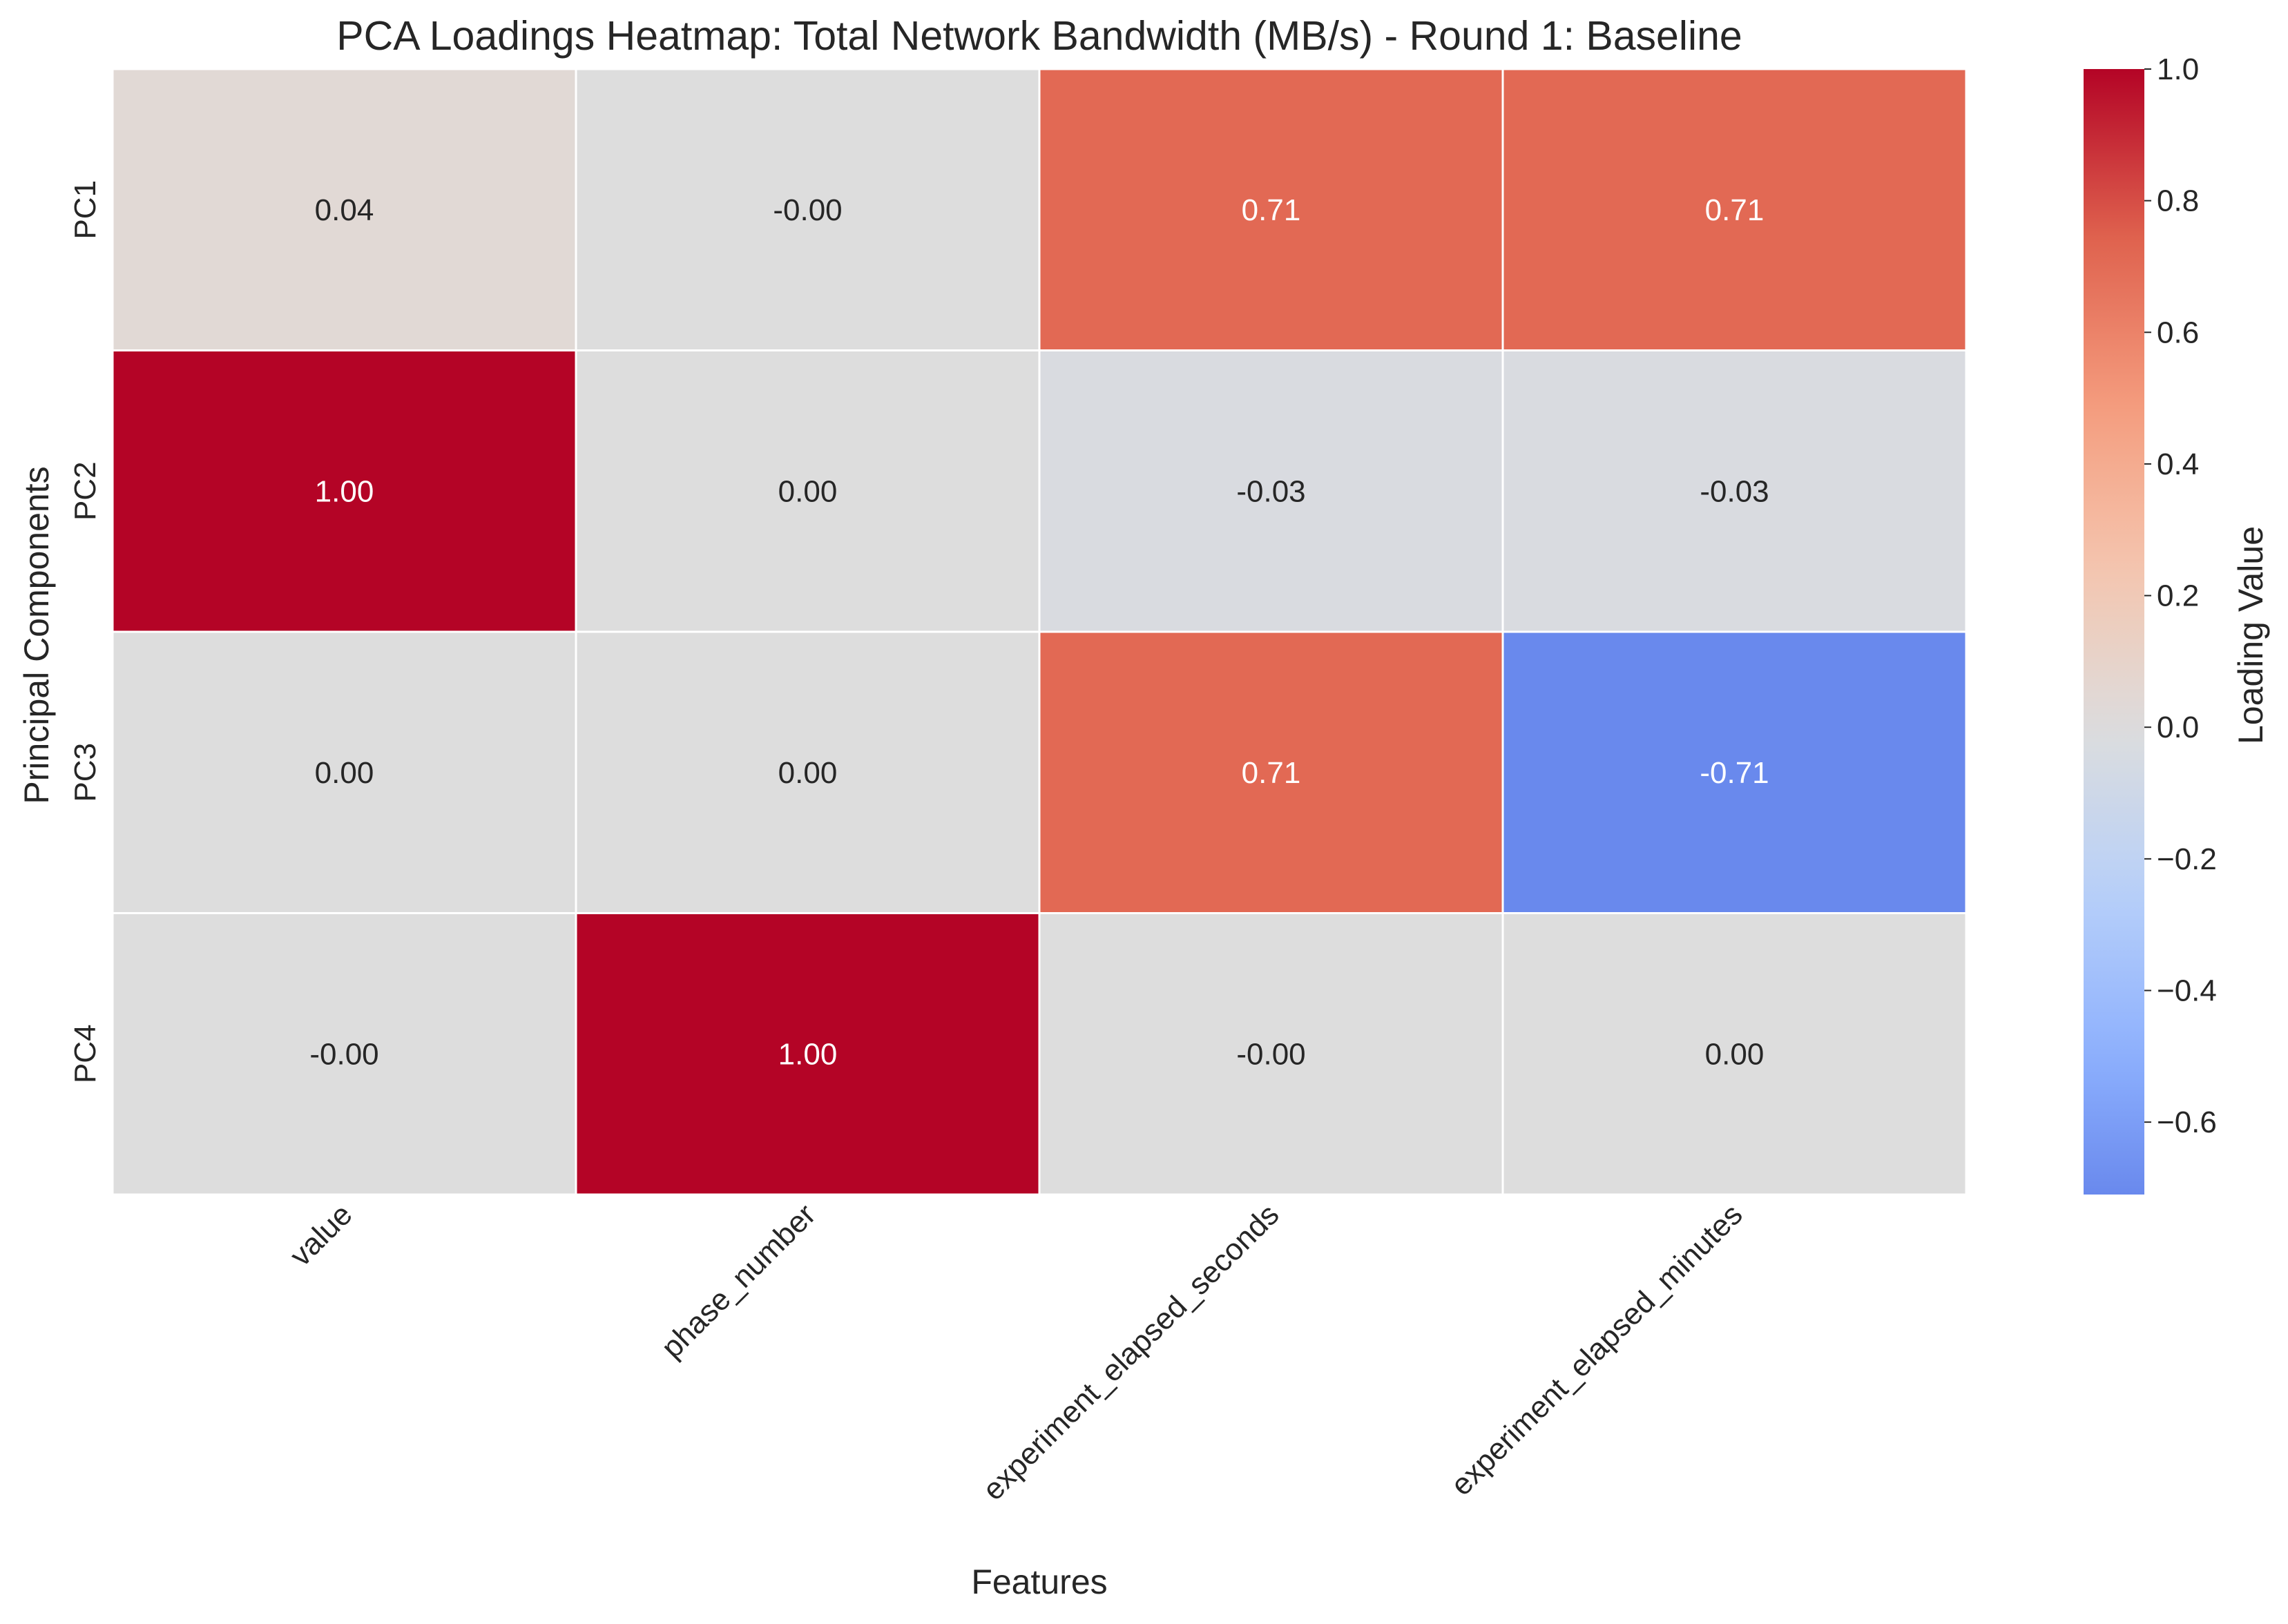 The image size is (2288, 1624). What do you see at coordinates (85, 491) in the screenshot?
I see `y-tick-label: PC2` at bounding box center [85, 491].